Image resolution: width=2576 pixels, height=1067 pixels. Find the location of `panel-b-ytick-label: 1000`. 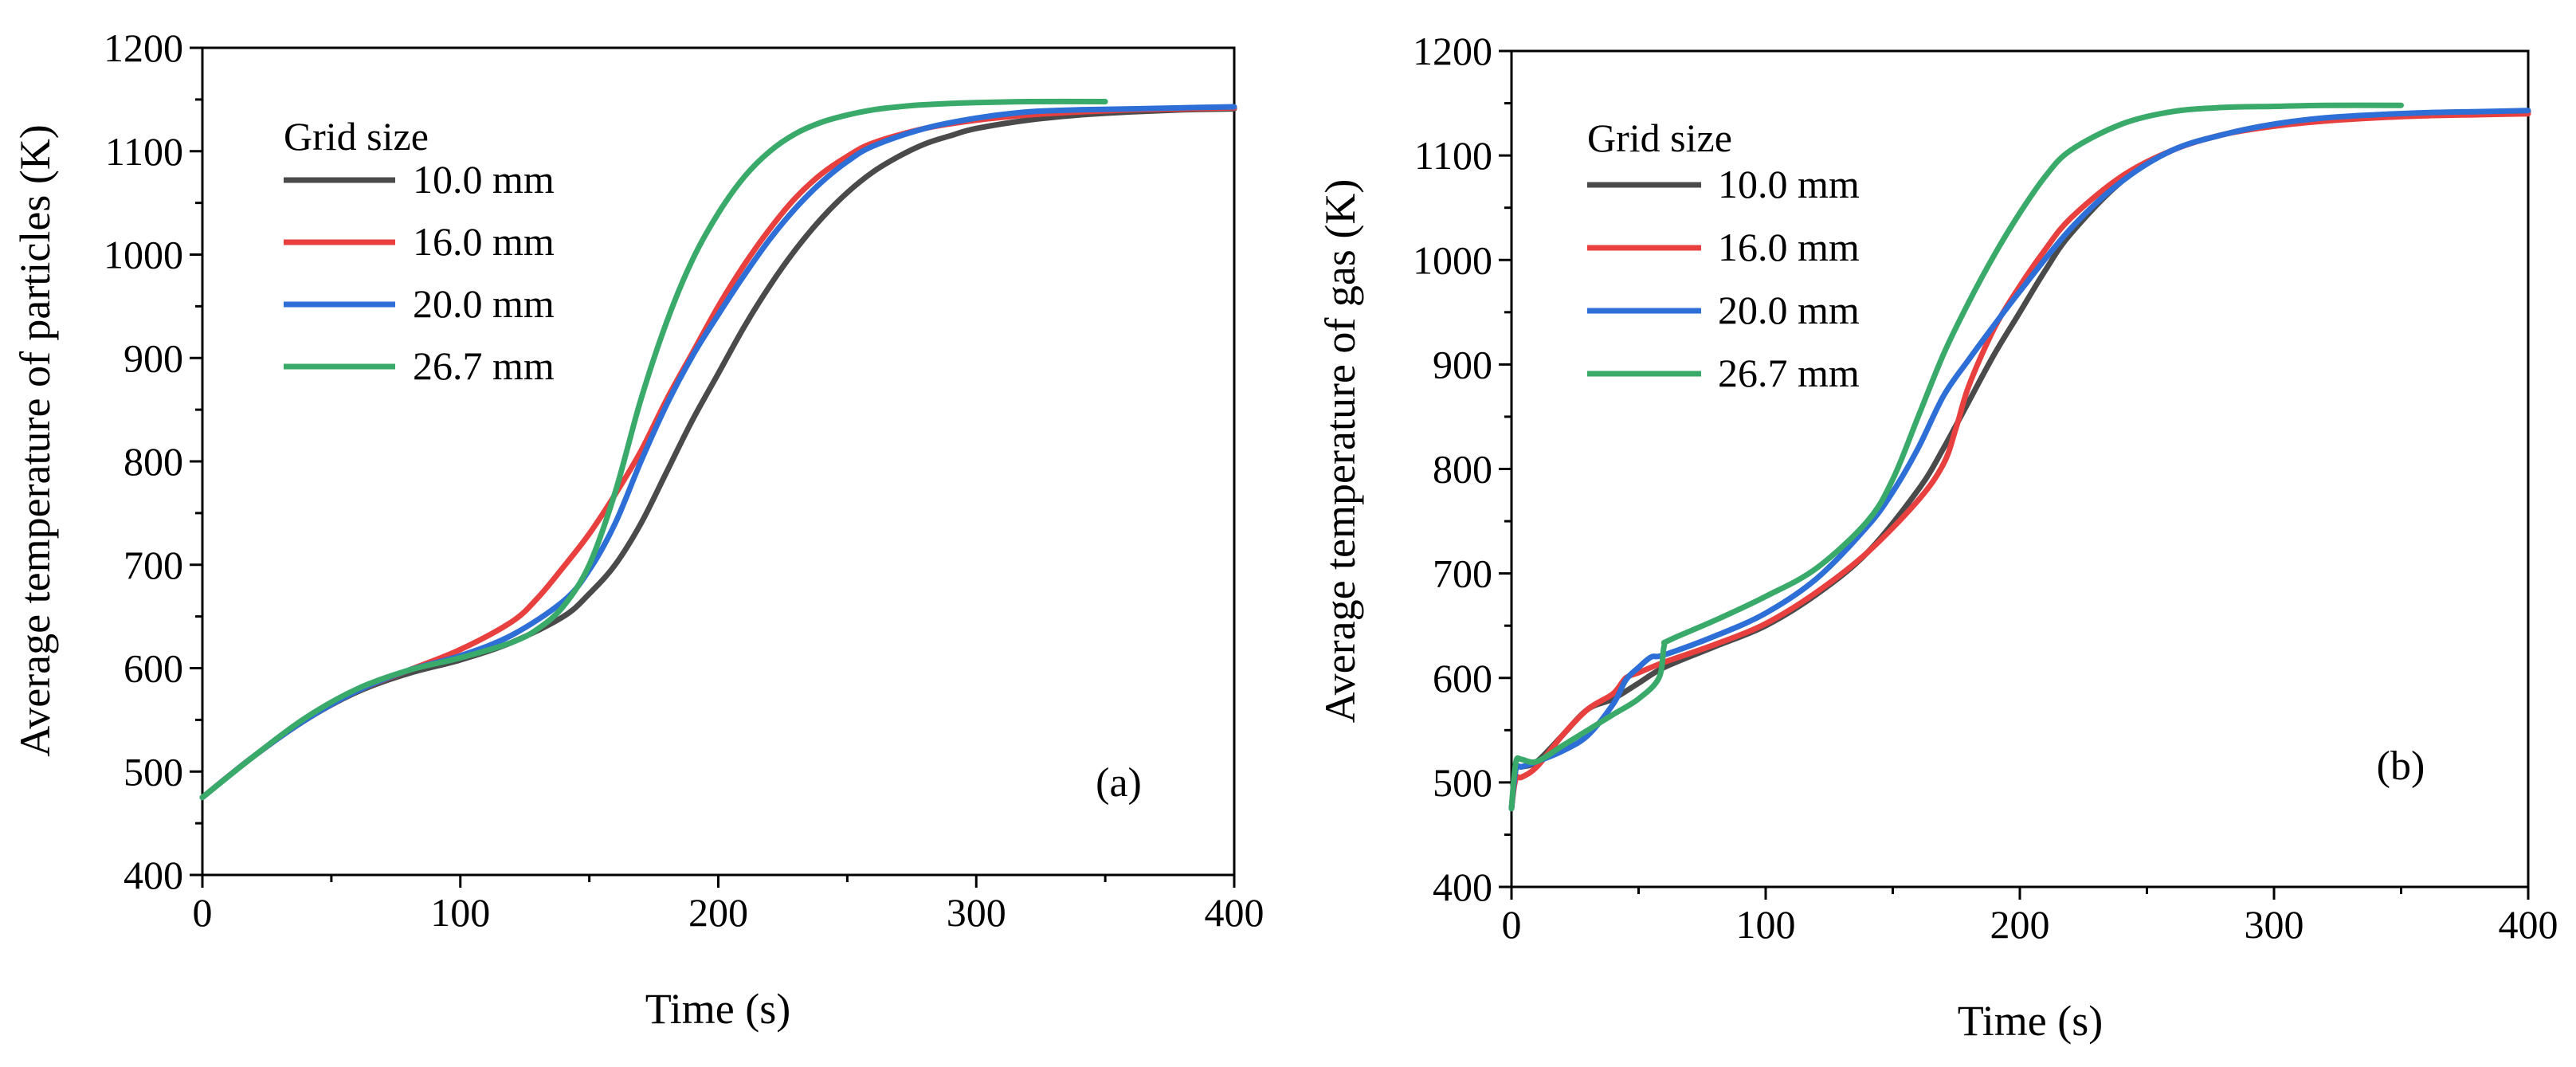

panel-b-ytick-label: 1000 is located at coordinates (1452, 259).